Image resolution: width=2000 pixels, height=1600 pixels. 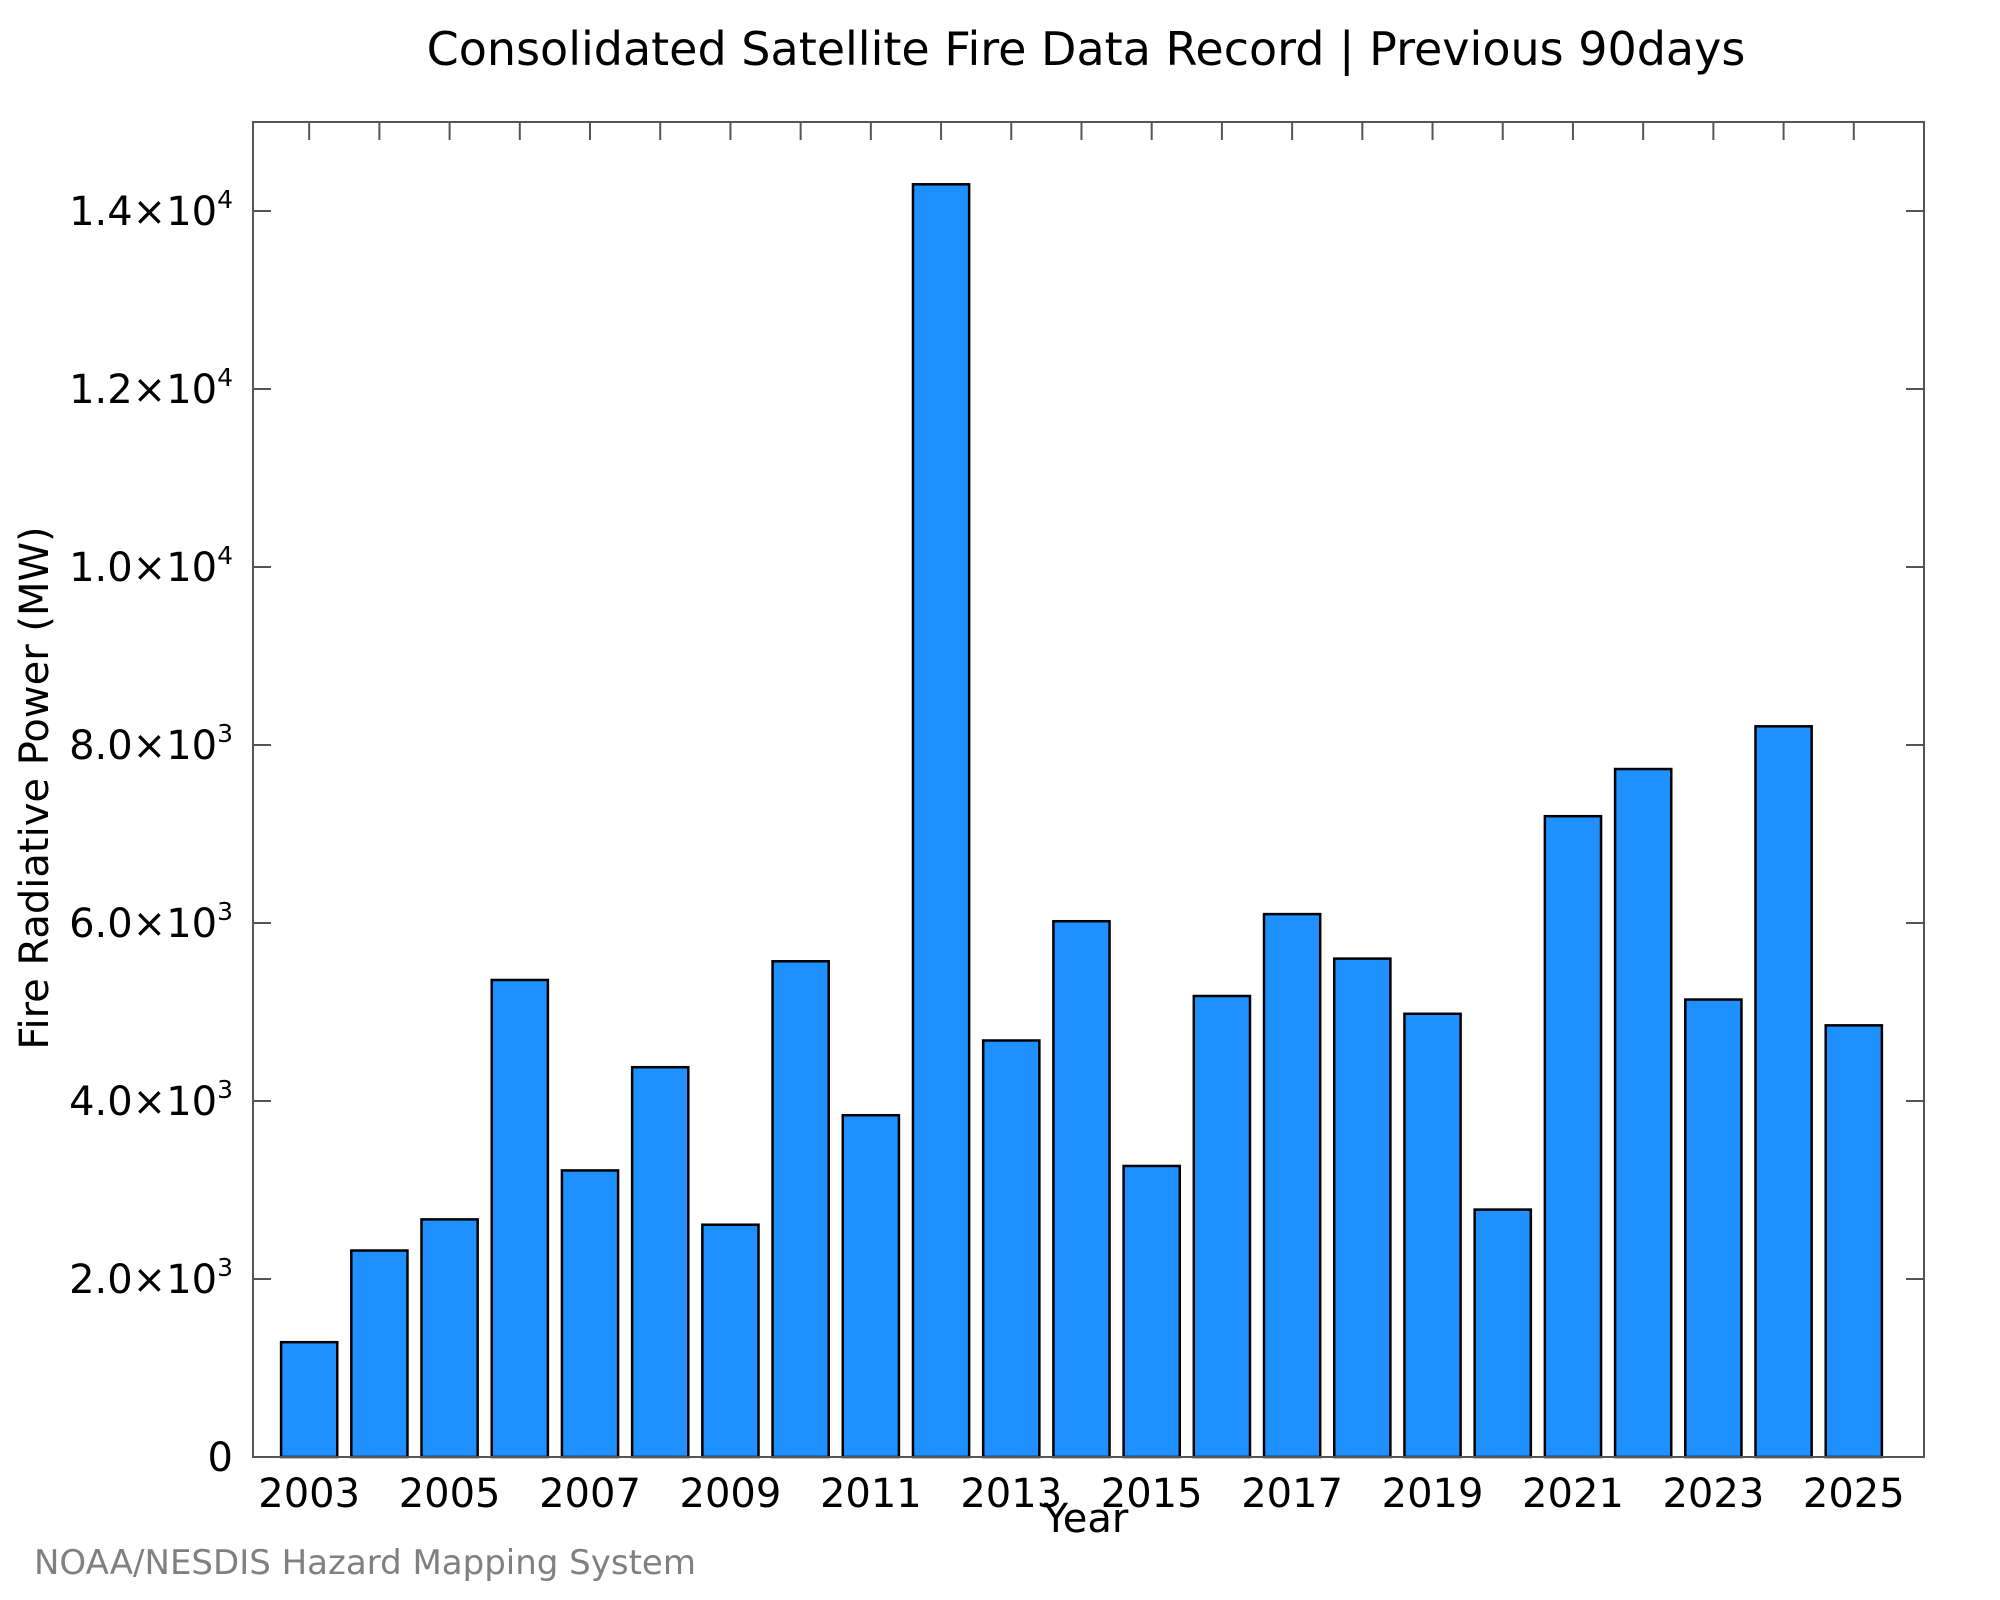 I want to click on bar-2015, so click(x=1152, y=1311).